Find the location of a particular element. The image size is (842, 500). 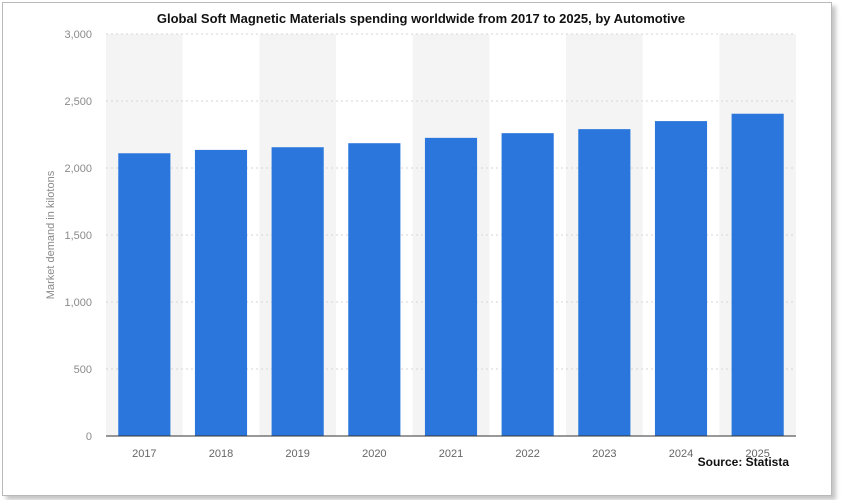

x-tick-label: 2021 is located at coordinates (451, 454).